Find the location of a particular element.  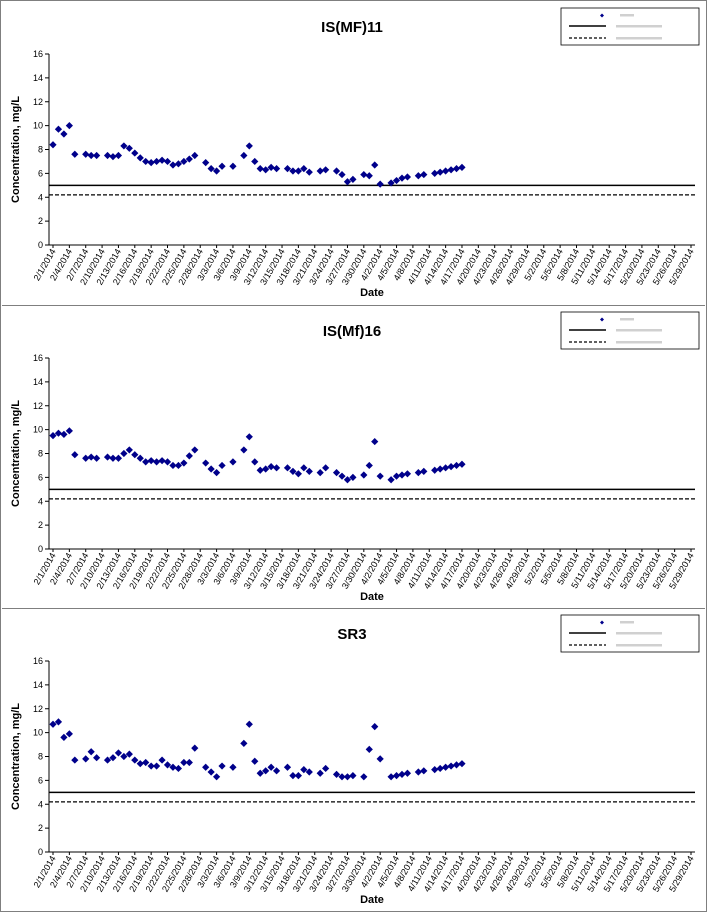

y-tick-label: 6 is located at coordinates (40, 477).